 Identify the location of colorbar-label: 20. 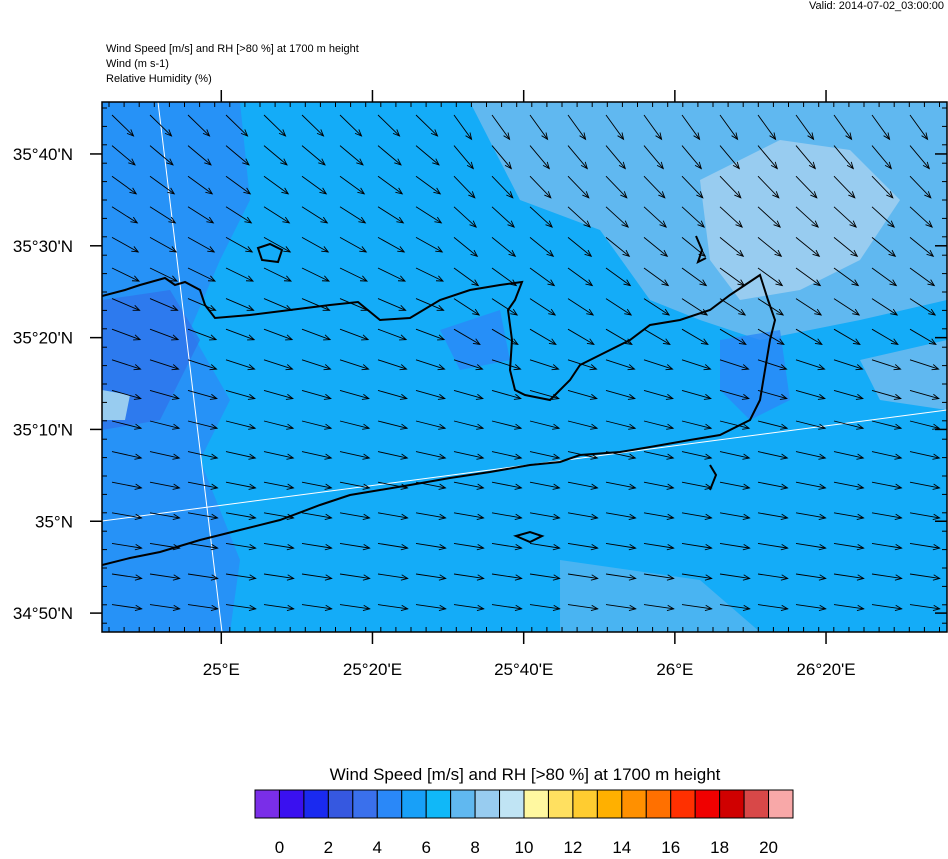
(768, 846).